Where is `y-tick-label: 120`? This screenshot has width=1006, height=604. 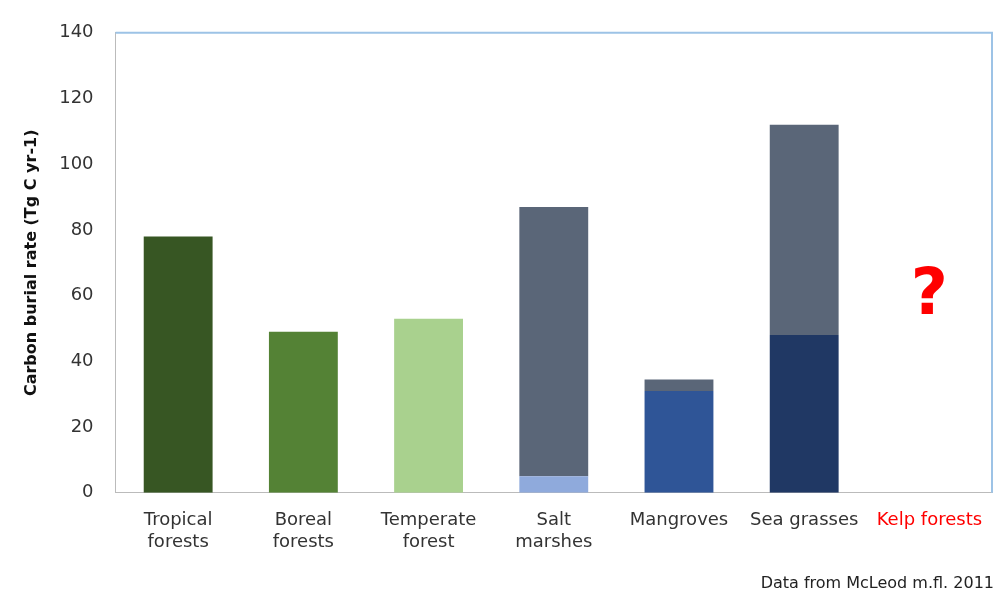 y-tick-label: 120 is located at coordinates (76, 97).